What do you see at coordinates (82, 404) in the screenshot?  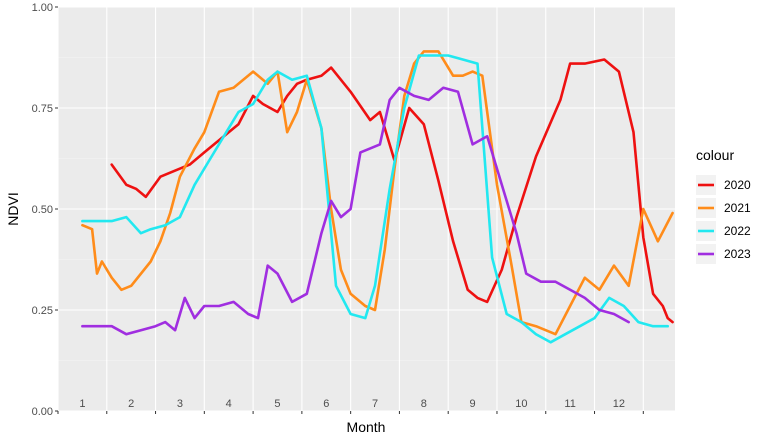 I see `month-label: 1` at bounding box center [82, 404].